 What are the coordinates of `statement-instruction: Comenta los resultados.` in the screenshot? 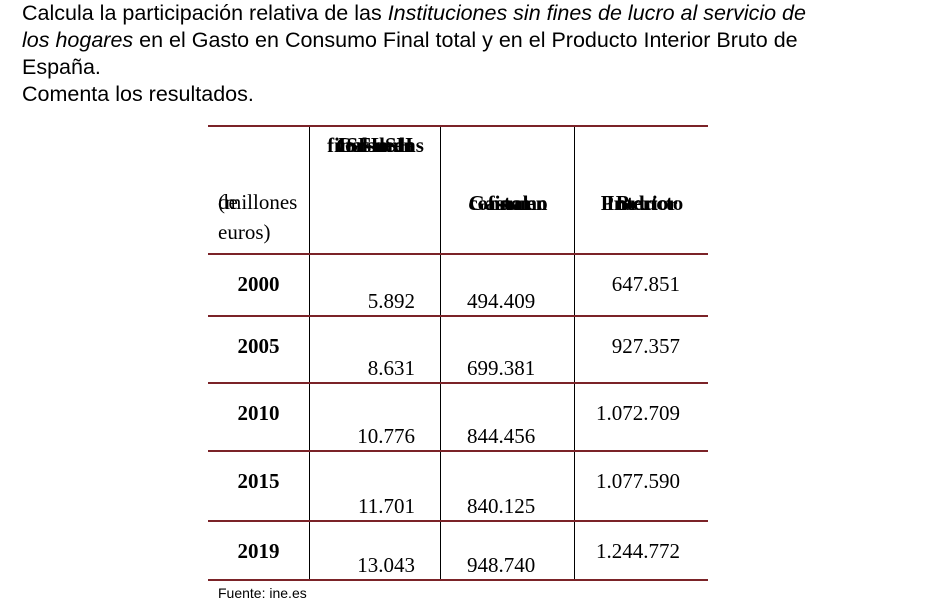 It's located at (138, 94).